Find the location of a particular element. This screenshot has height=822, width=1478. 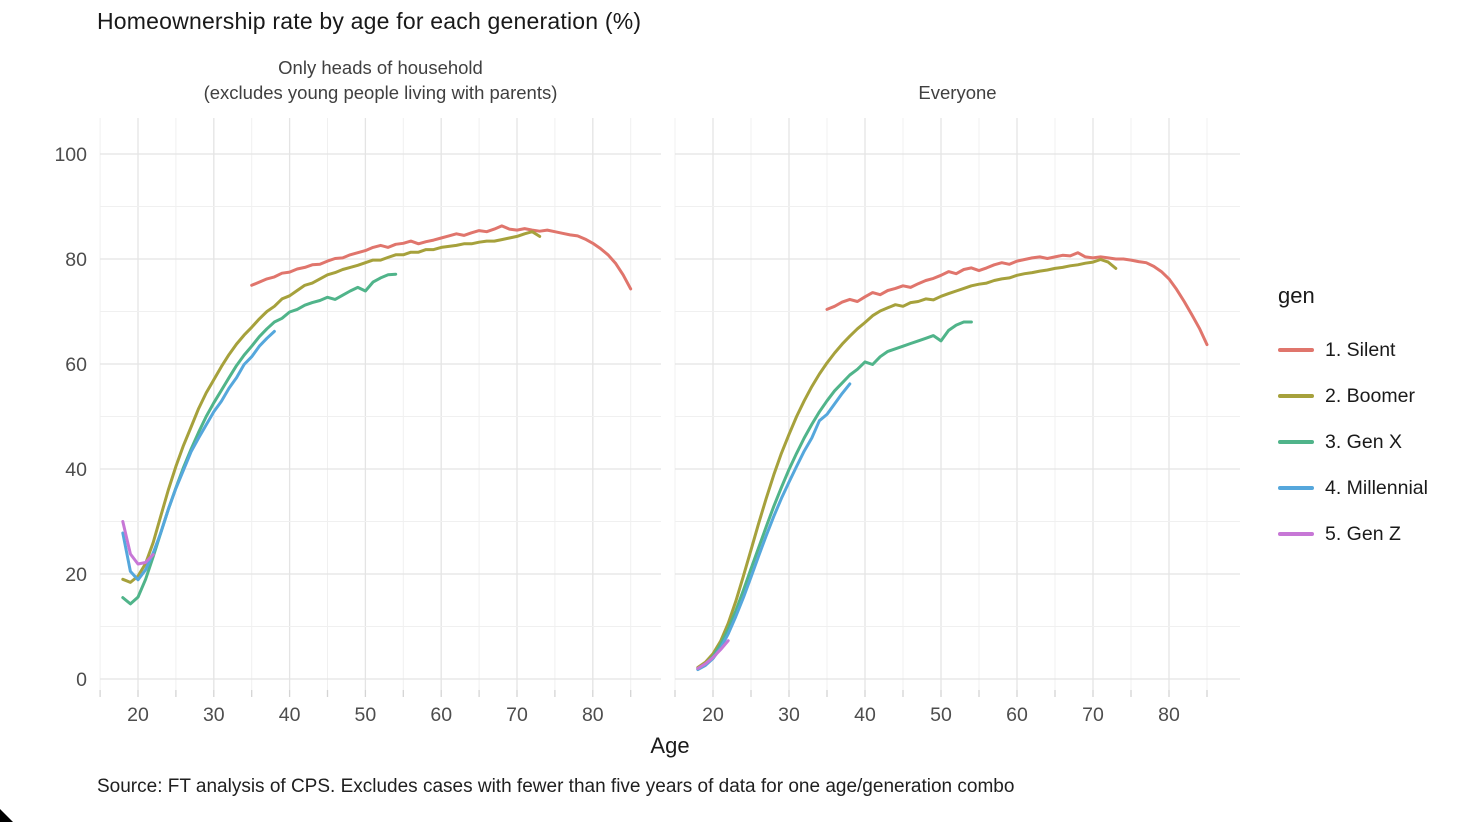

legend-item-boomer: 2. Boomer is located at coordinates (1353, 396).